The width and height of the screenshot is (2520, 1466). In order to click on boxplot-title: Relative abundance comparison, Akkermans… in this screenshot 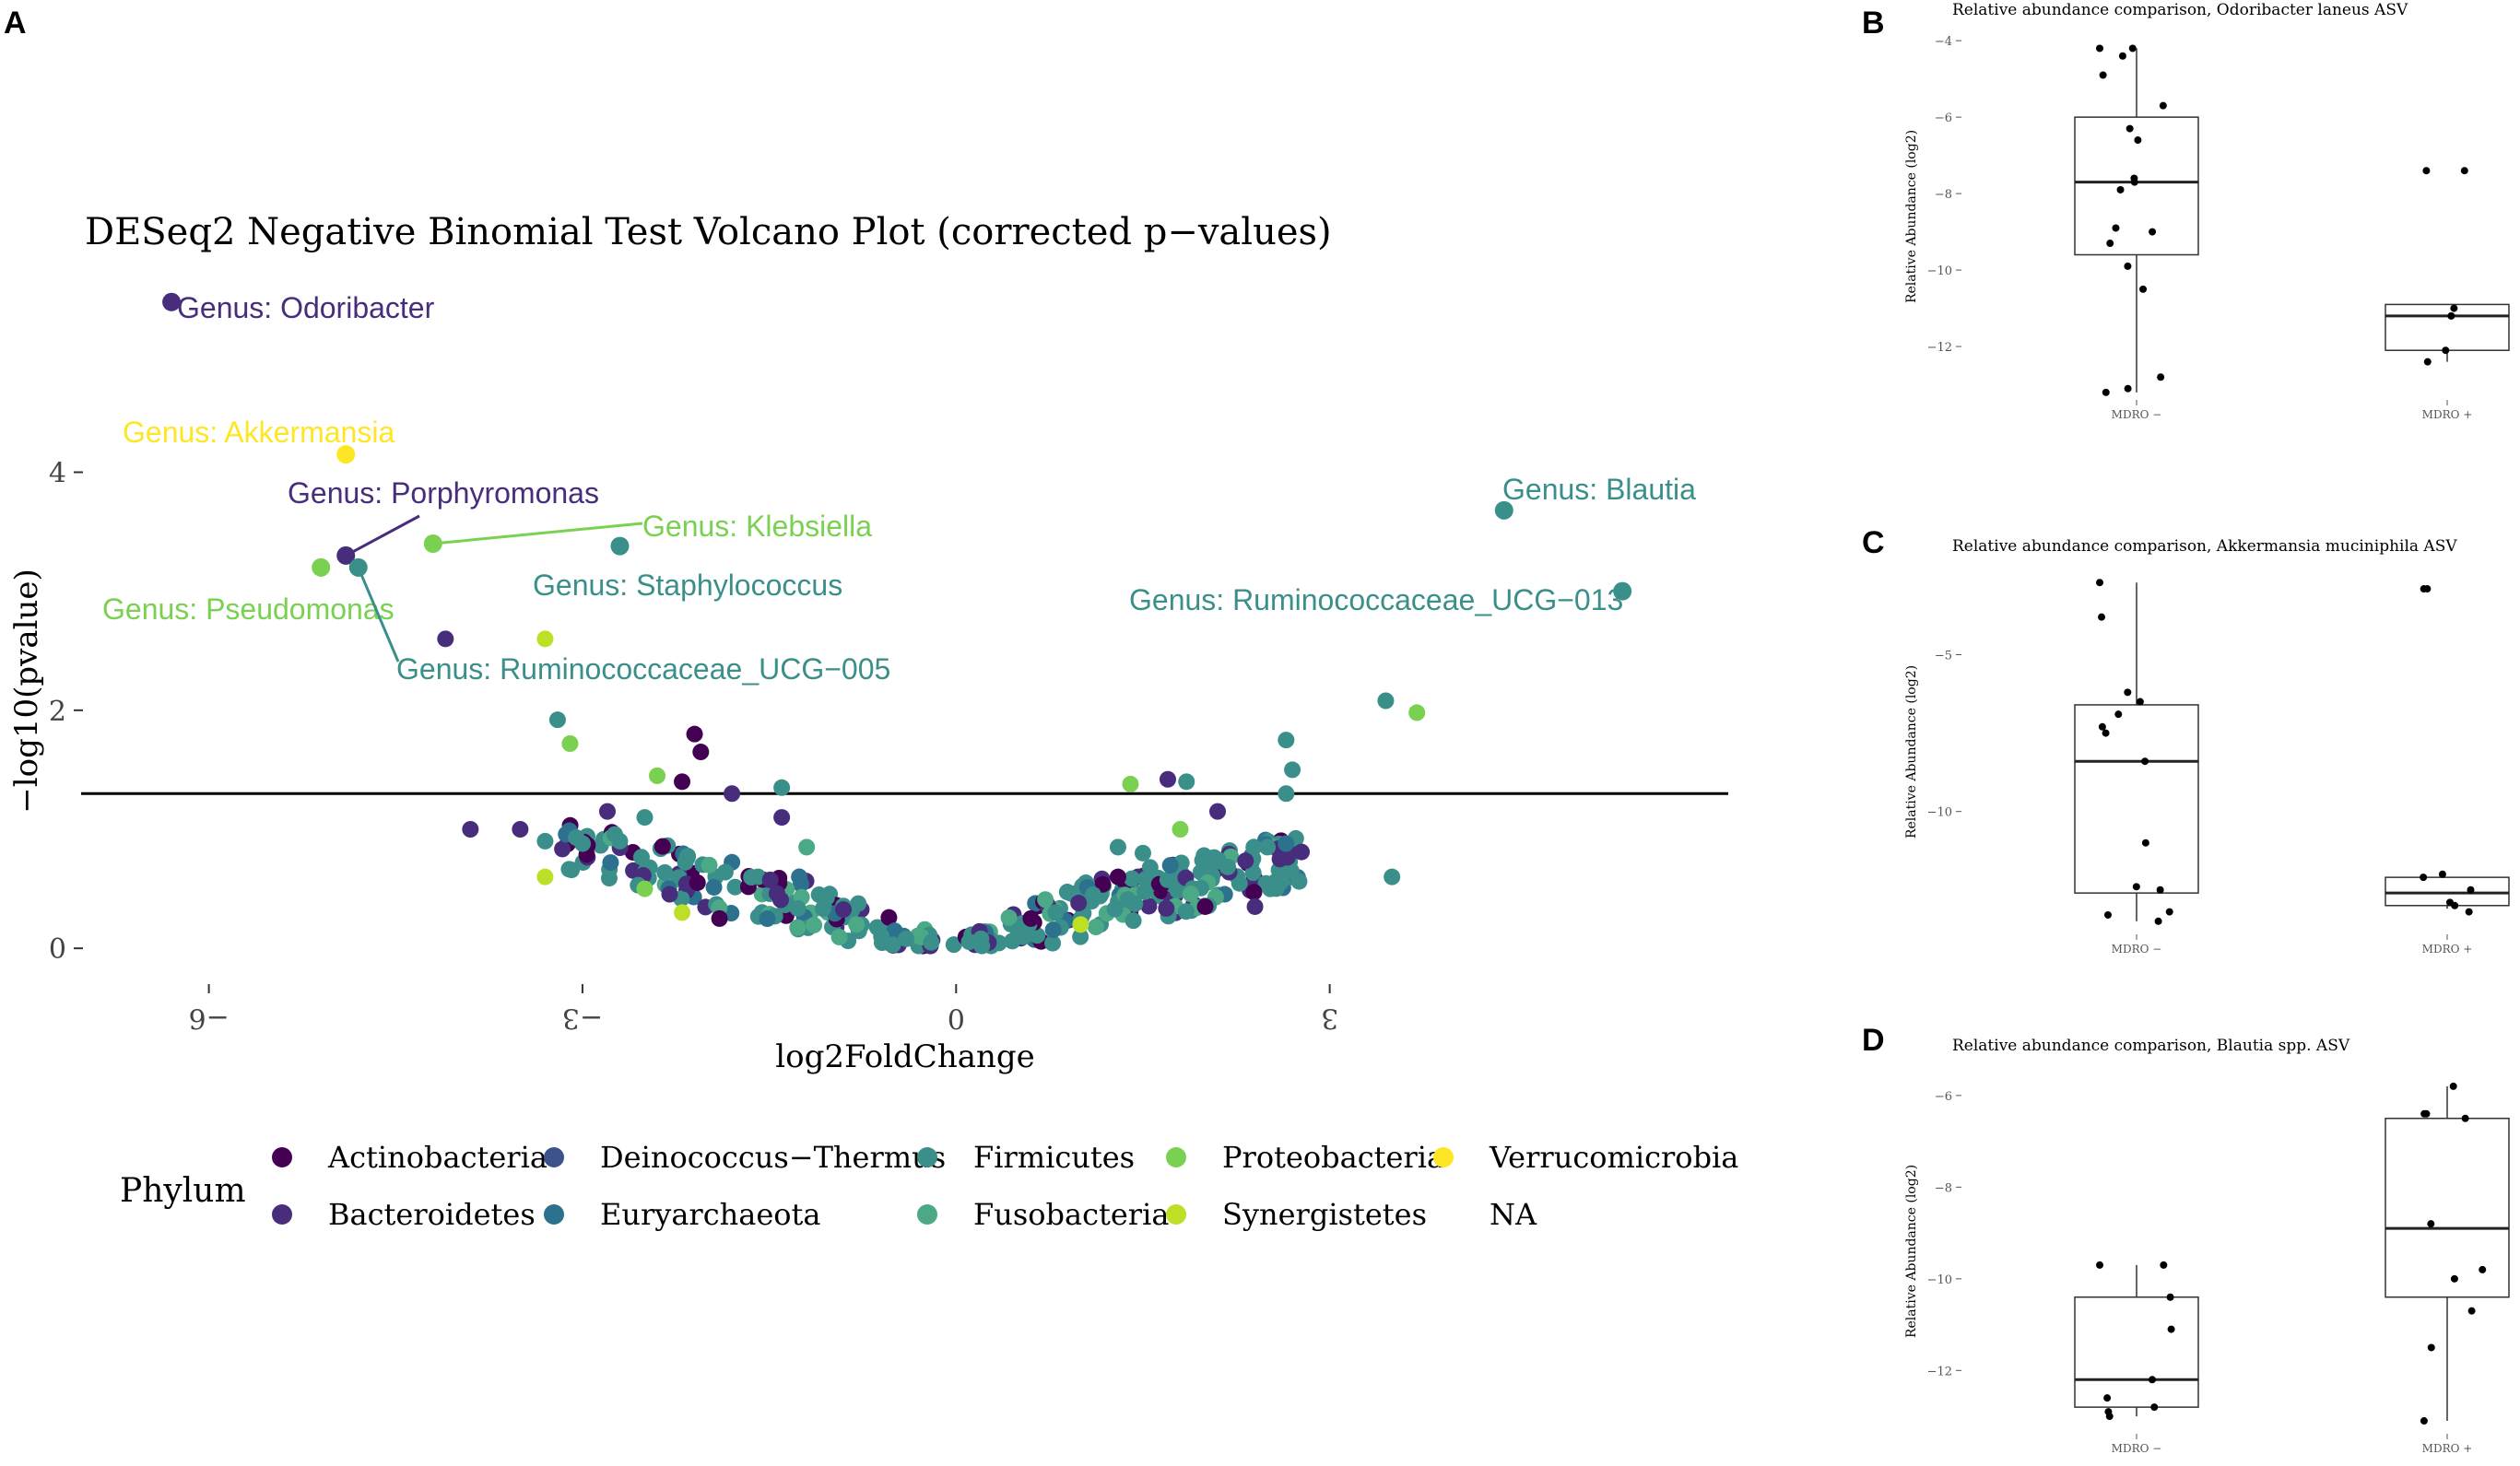, I will do `click(2204, 546)`.